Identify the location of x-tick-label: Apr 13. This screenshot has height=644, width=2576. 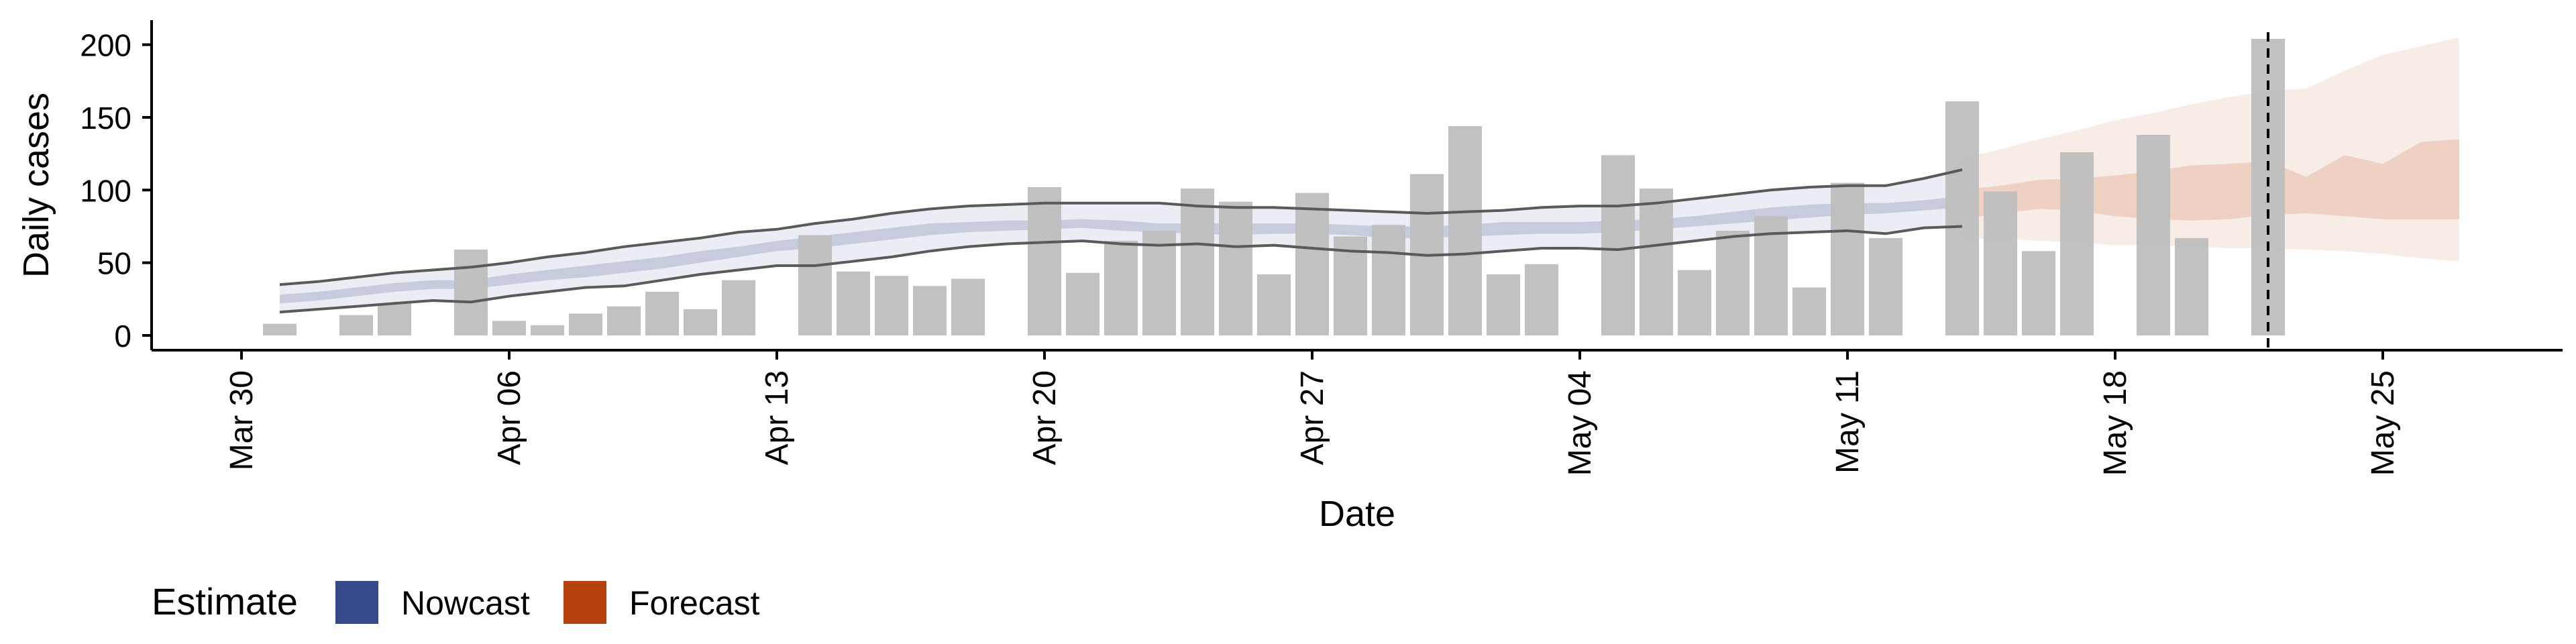
(777, 417).